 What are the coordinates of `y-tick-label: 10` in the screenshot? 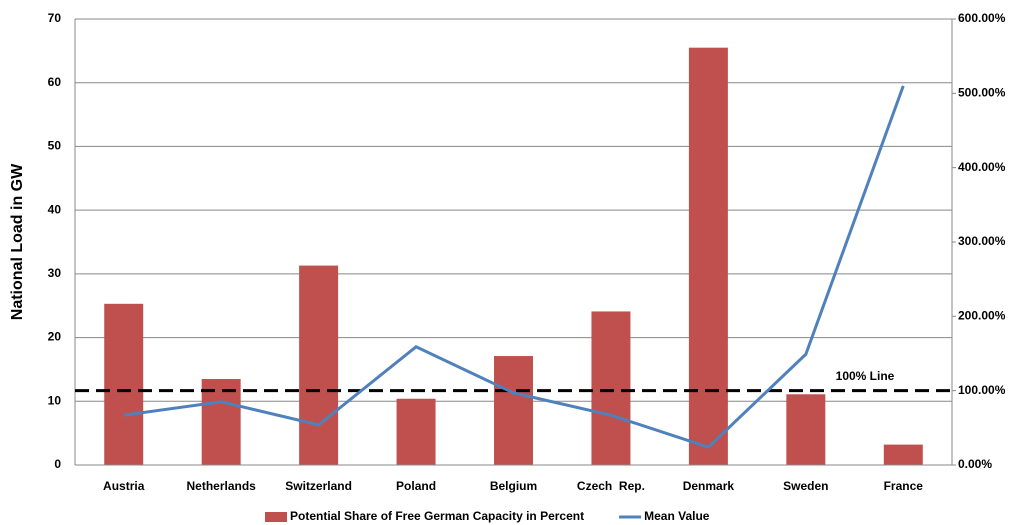 It's located at (55, 400).